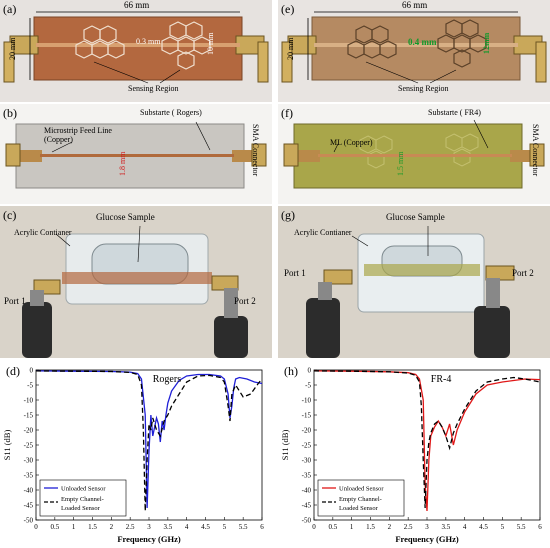 This screenshot has width=550, height=548. I want to click on feed-line-label: ML (Copper), so click(351, 142).